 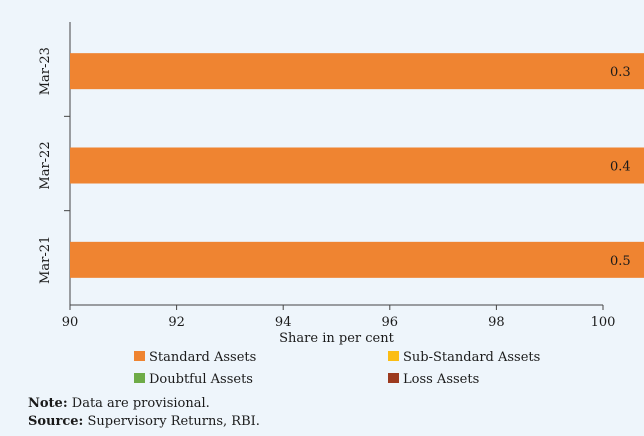 I want to click on y-tick-label: Mar-21, so click(x=45, y=260).